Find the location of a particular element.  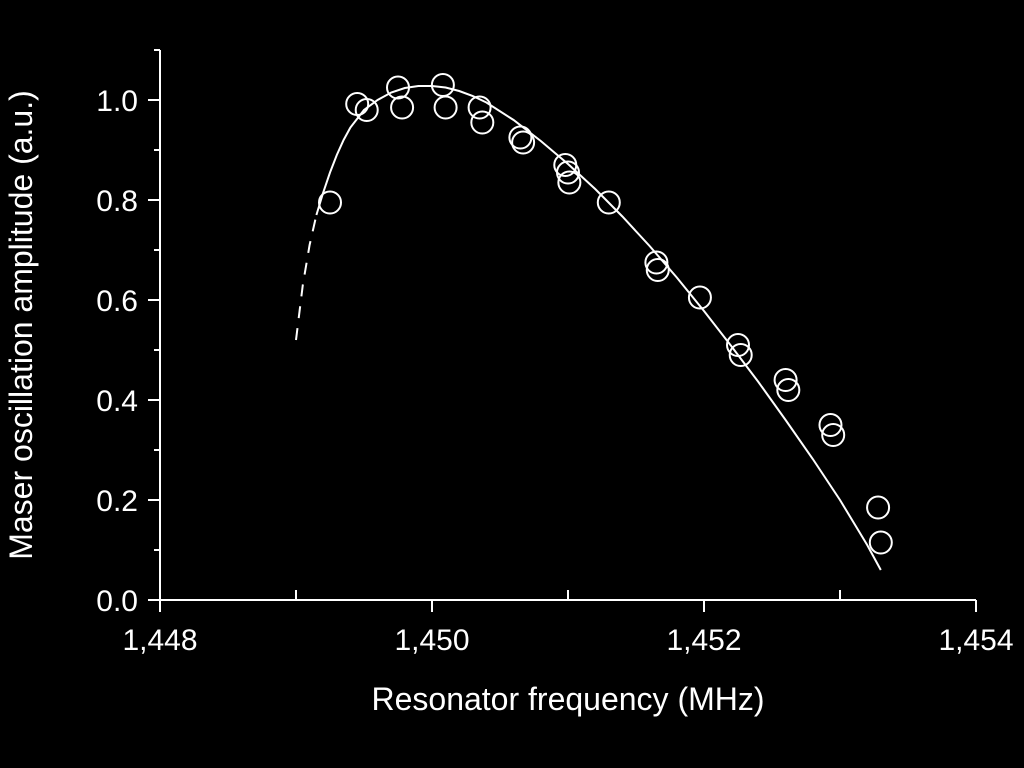

y-tick-label: 0.0 is located at coordinates (117, 601).